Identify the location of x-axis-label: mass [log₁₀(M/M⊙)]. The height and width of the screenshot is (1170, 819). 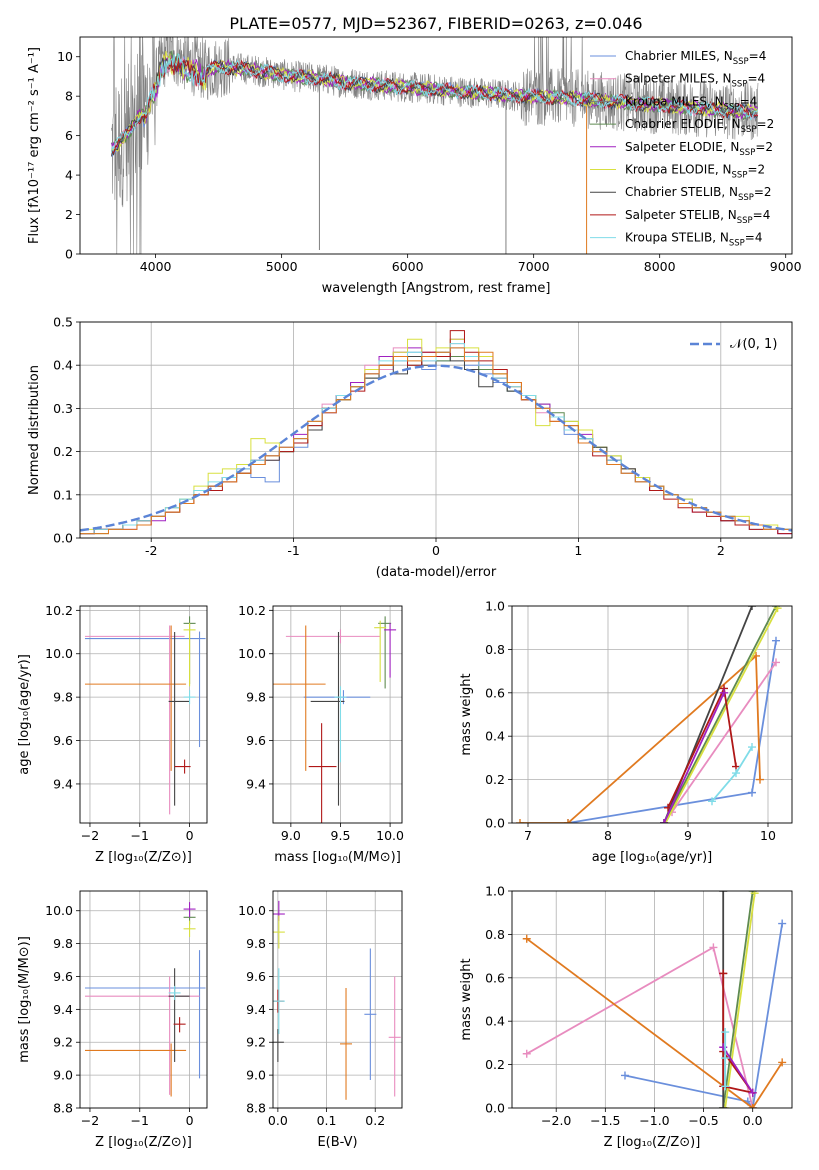
(337, 857).